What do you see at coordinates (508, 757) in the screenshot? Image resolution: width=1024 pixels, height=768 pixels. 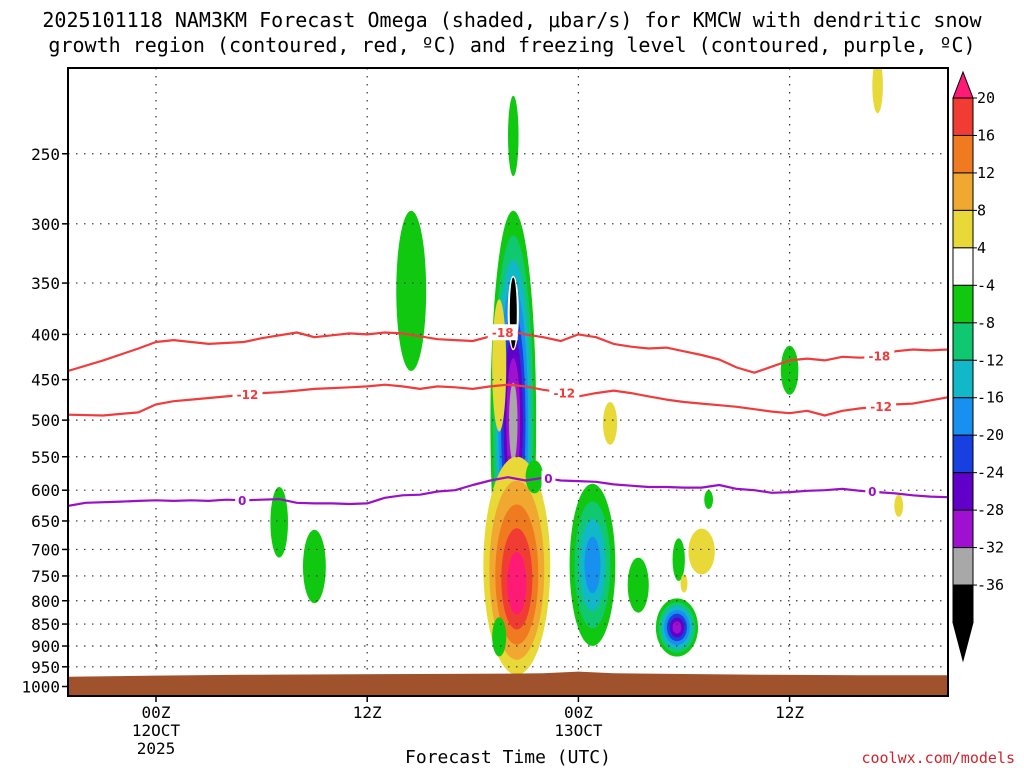 I see `x-axis-title: Forecast Time (UTC)` at bounding box center [508, 757].